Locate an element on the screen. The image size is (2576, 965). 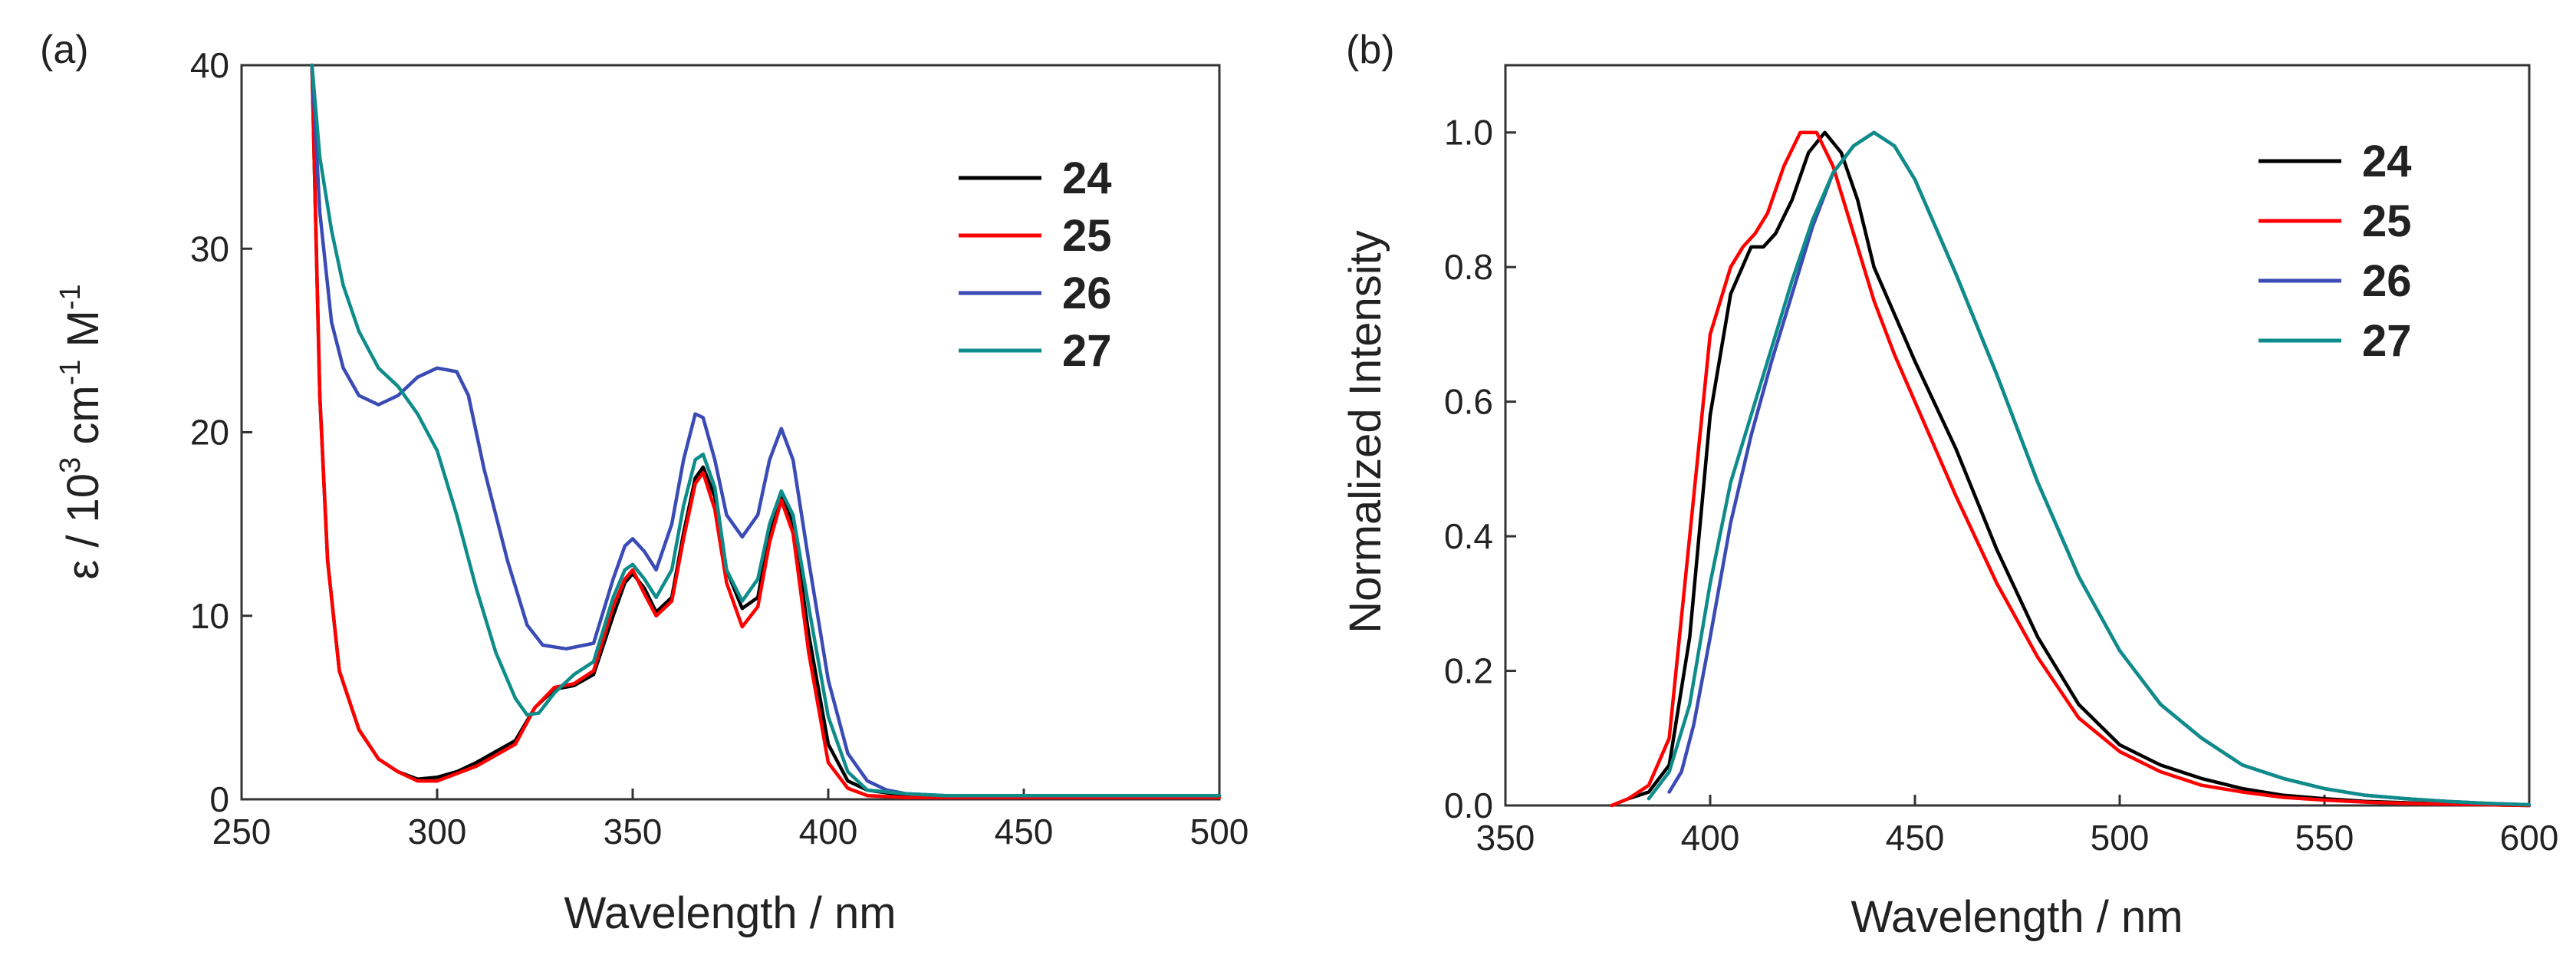
panel-b-ytick-label: 0.0 is located at coordinates (1468, 805).